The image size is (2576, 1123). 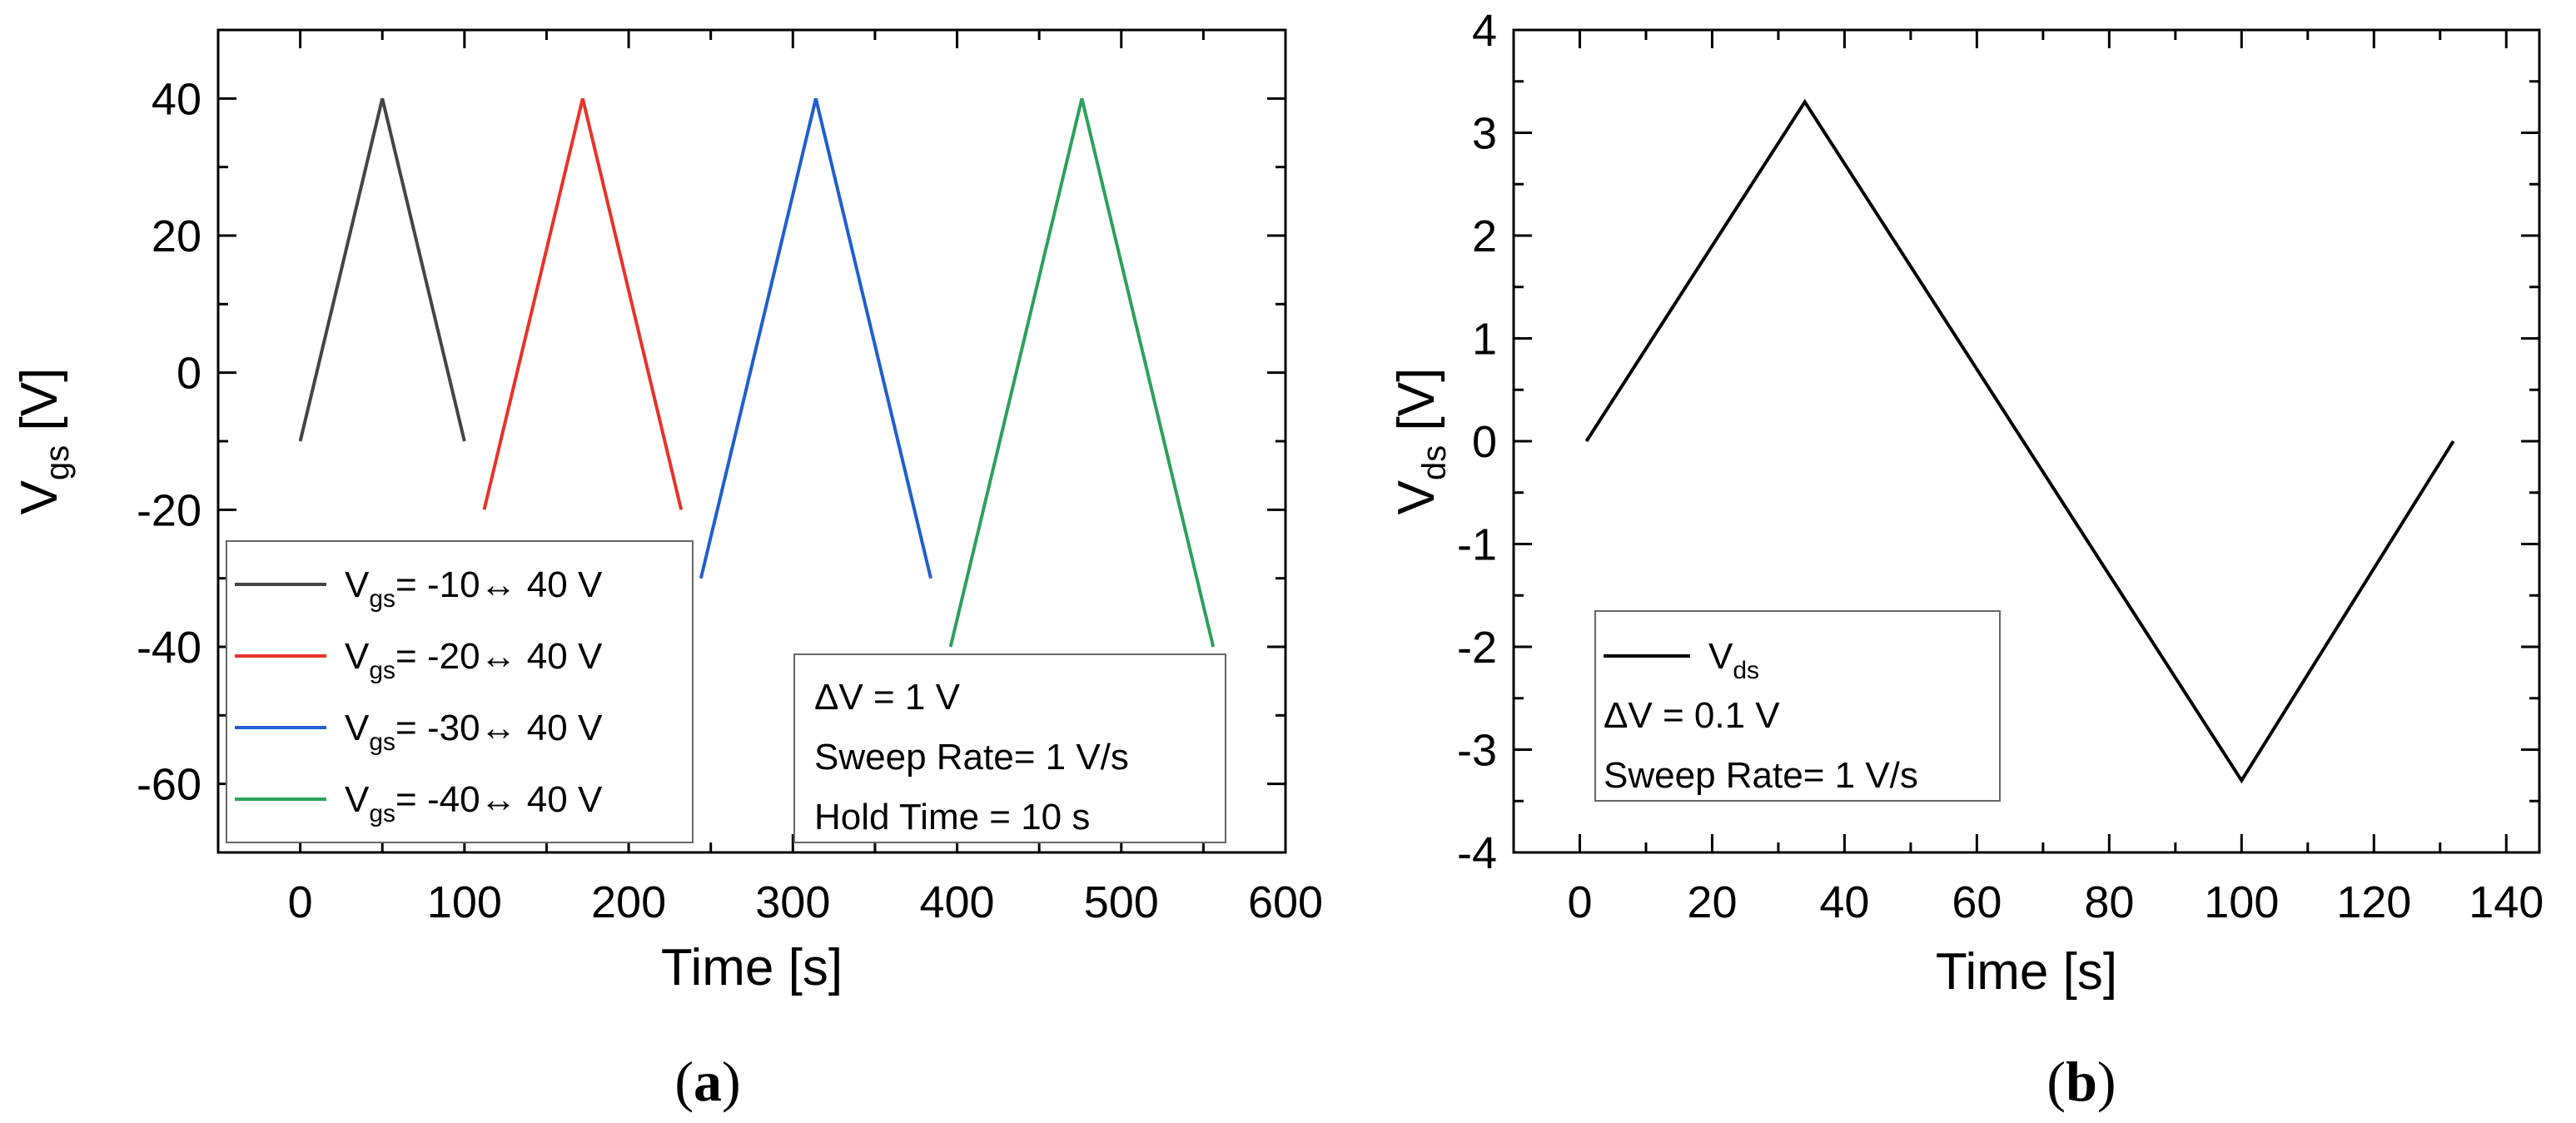 I want to click on panel-b-y-axis-title: Vds [V], so click(x=1420, y=441).